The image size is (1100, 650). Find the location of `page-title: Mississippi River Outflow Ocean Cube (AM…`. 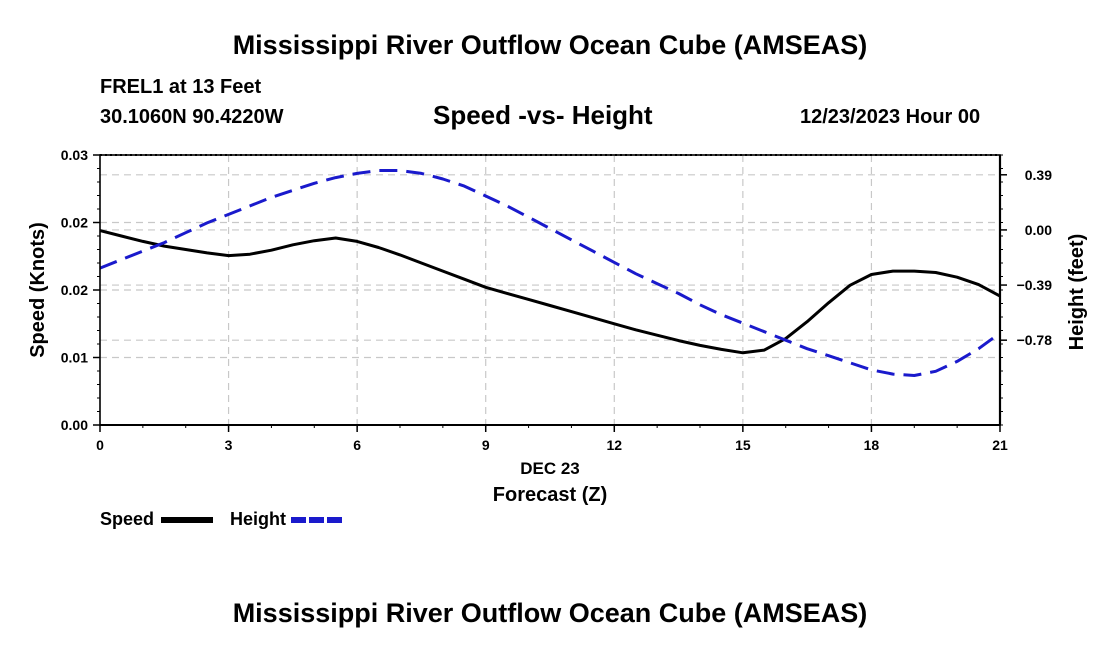

page-title: Mississippi River Outflow Ocean Cube (AM… is located at coordinates (550, 45).